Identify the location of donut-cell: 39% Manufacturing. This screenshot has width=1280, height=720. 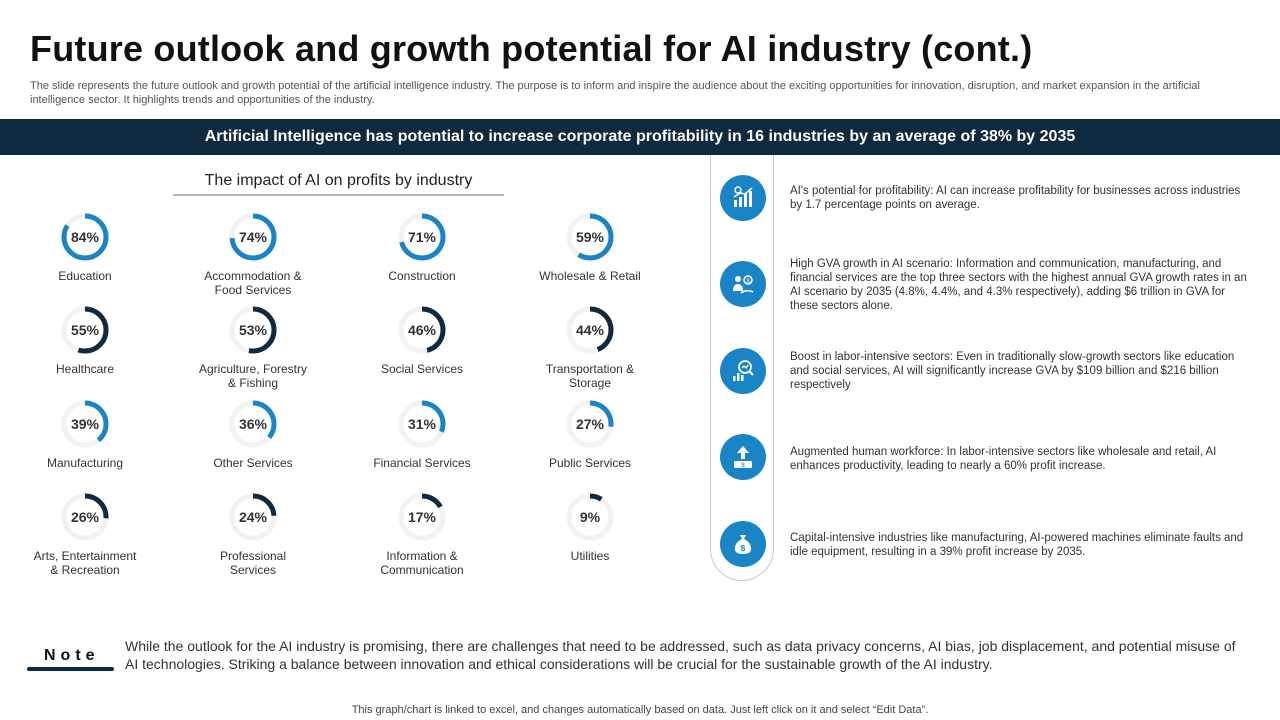
(85, 433).